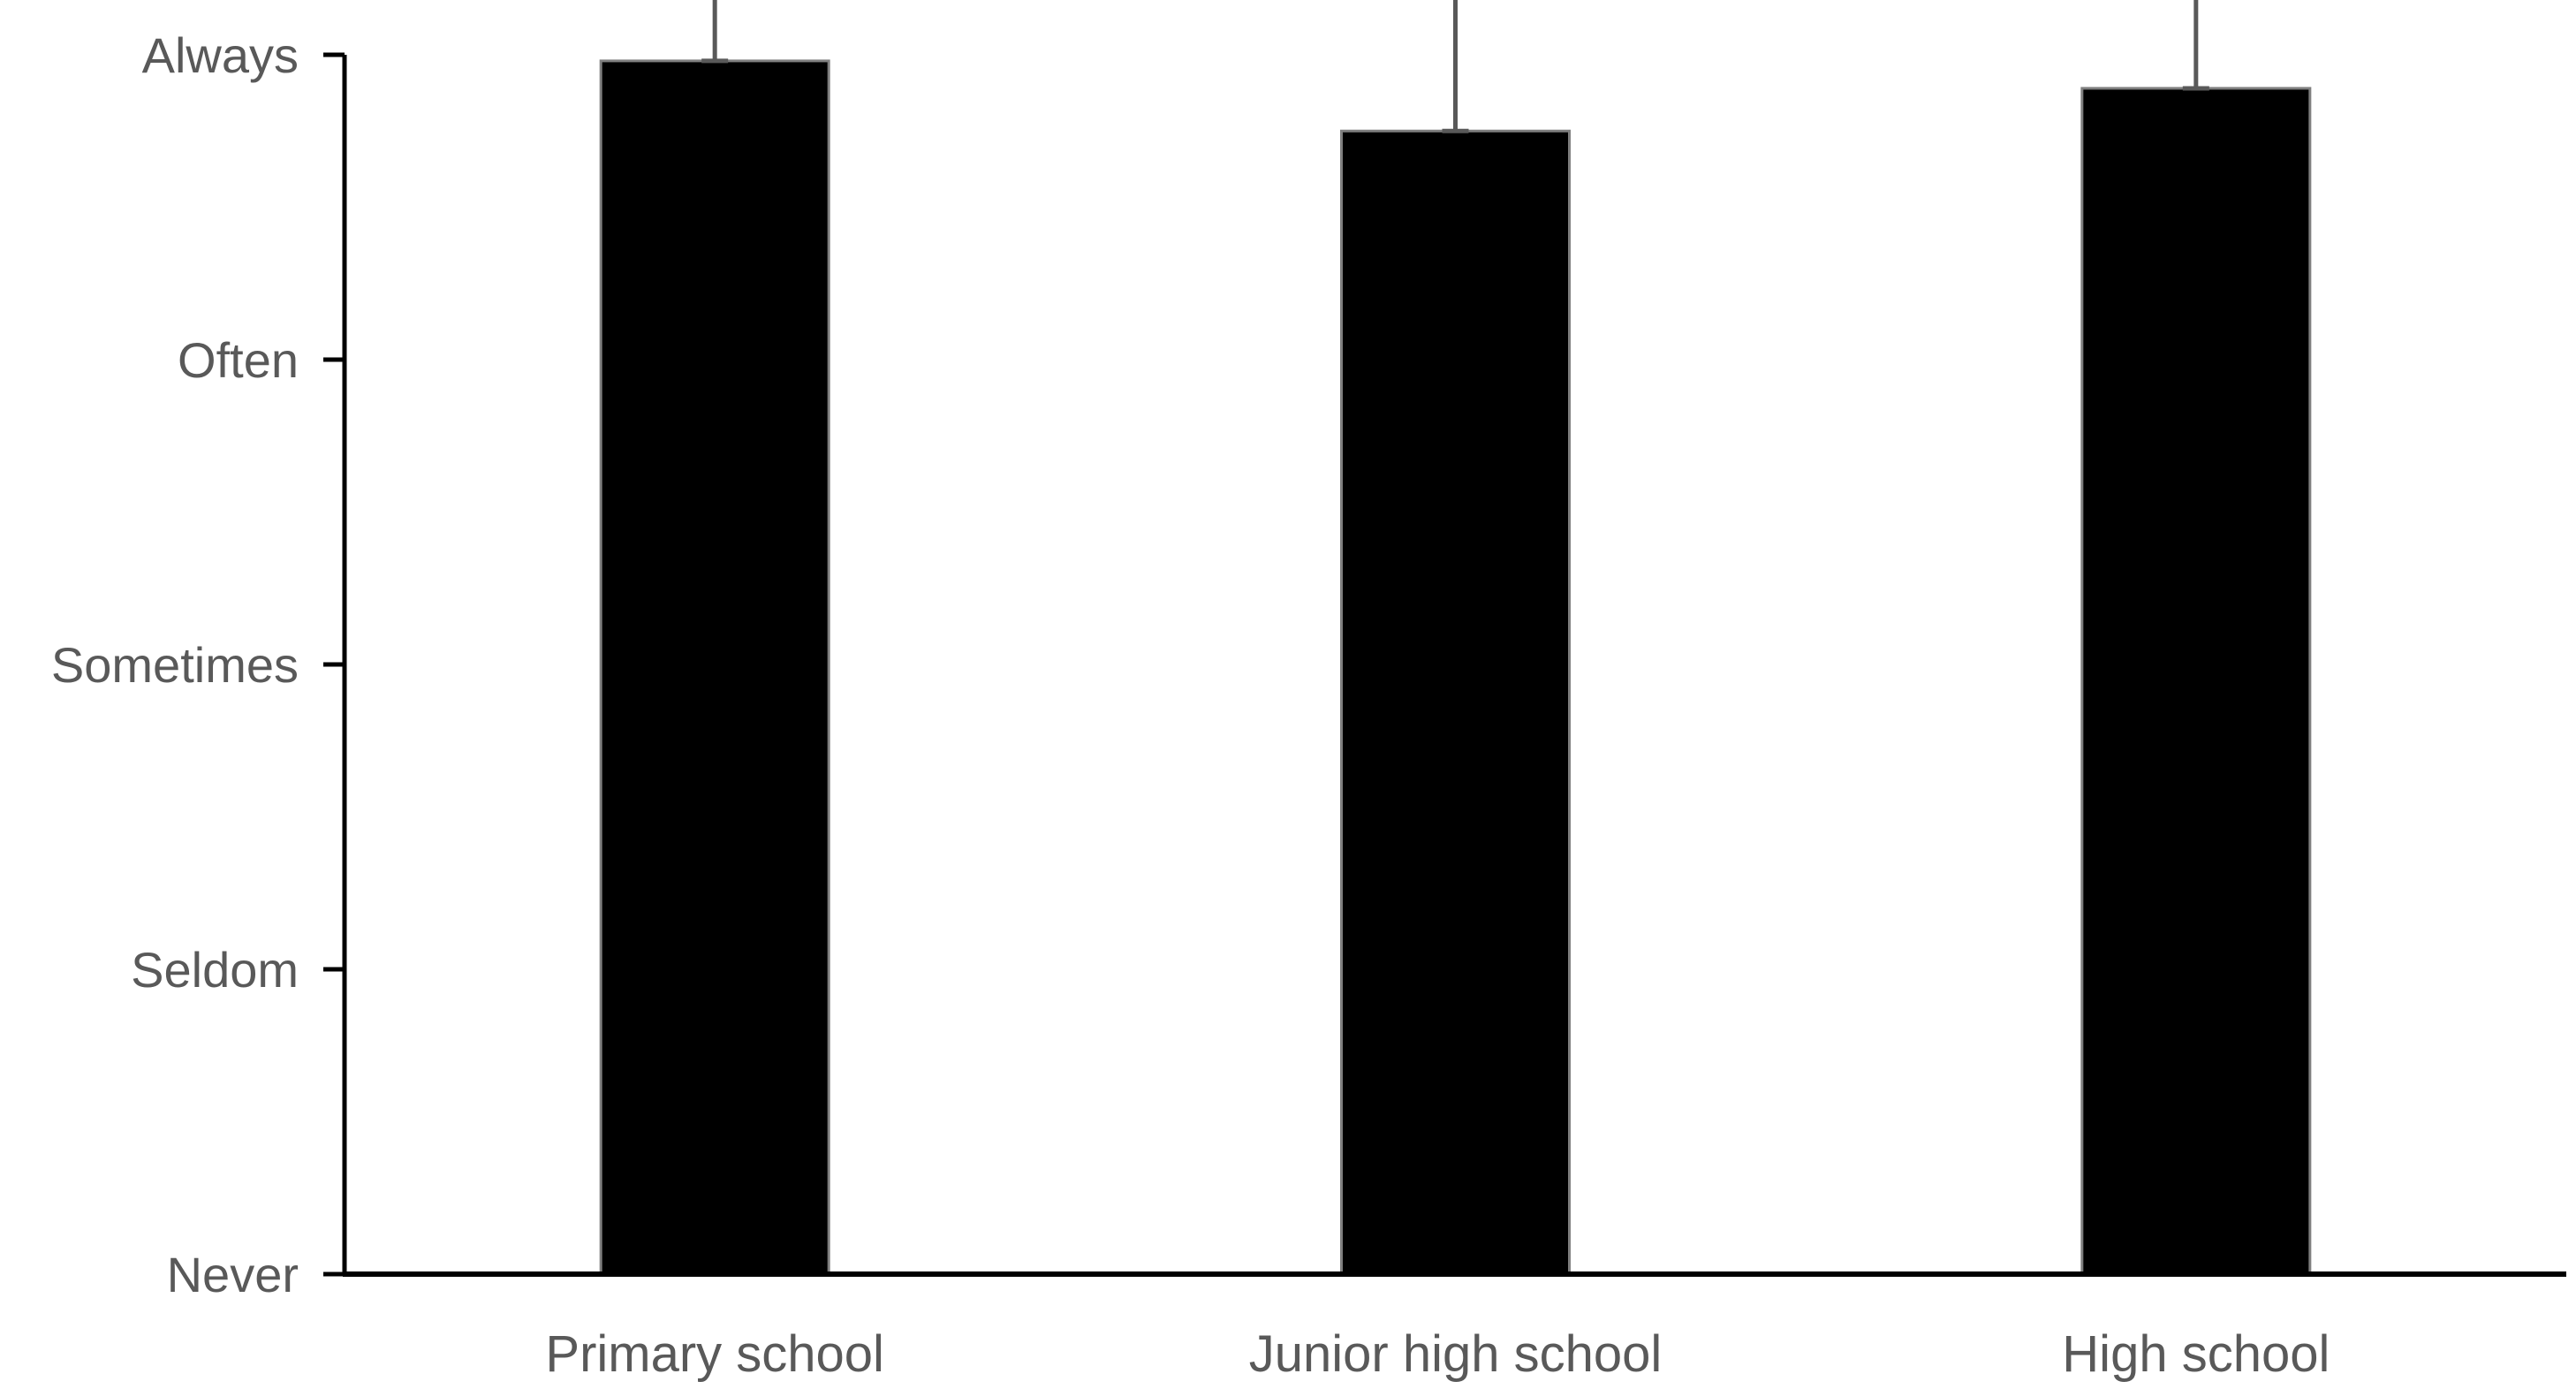 This screenshot has height=1389, width=2576. Describe the element at coordinates (1456, 1354) in the screenshot. I see `x-tick-label: Junior high school` at that location.